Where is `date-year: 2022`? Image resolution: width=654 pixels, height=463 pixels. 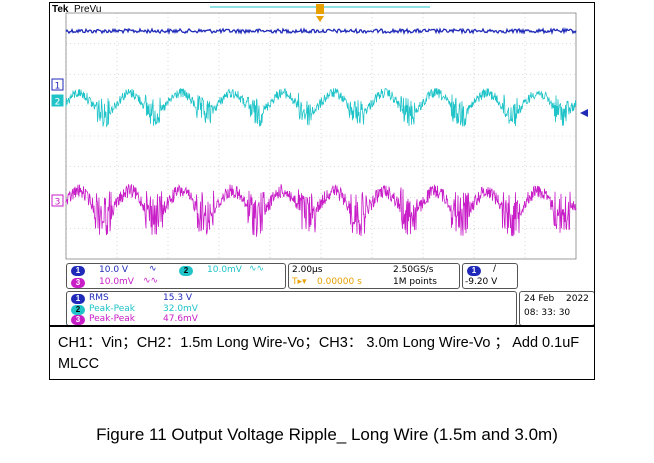 date-year: 2022 is located at coordinates (577, 299).